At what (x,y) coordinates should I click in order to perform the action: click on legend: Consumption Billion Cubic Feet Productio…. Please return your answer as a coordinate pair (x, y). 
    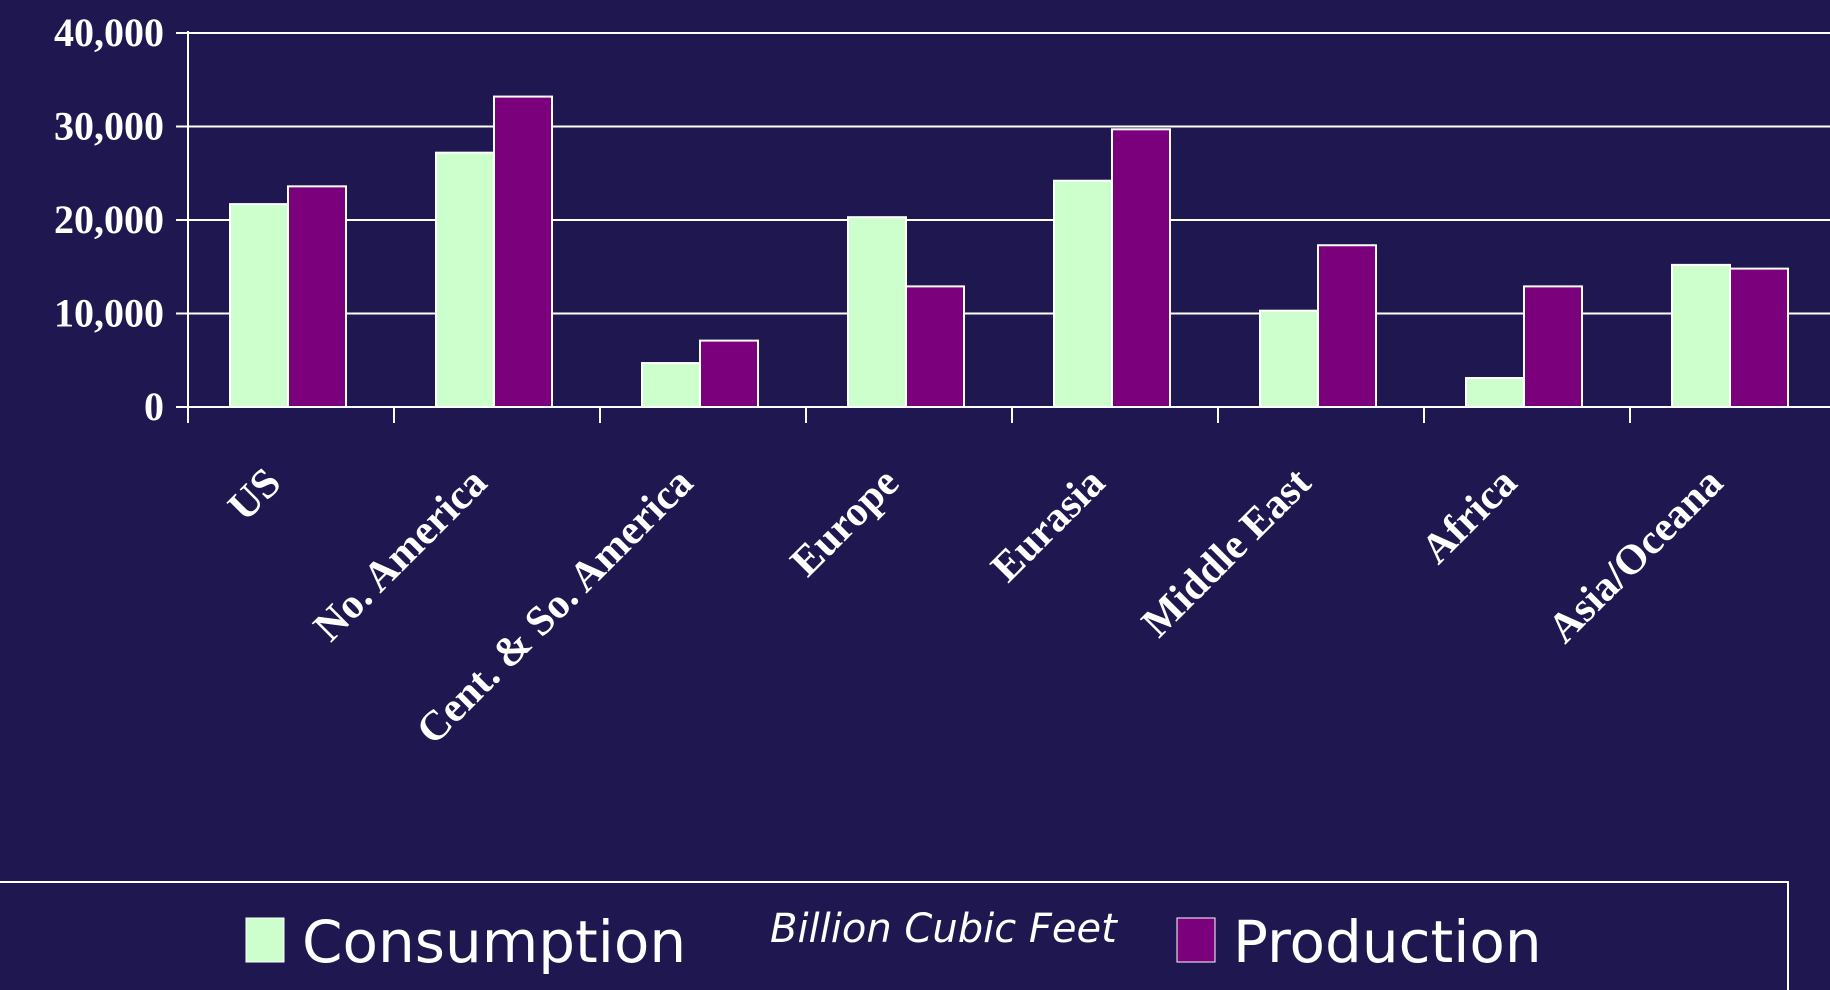
    Looking at the image, I should click on (894, 935).